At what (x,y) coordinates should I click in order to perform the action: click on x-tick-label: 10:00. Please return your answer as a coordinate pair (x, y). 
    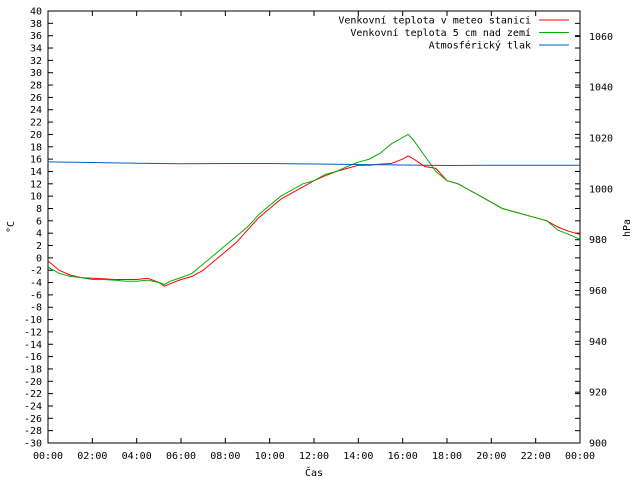
    Looking at the image, I should click on (270, 456).